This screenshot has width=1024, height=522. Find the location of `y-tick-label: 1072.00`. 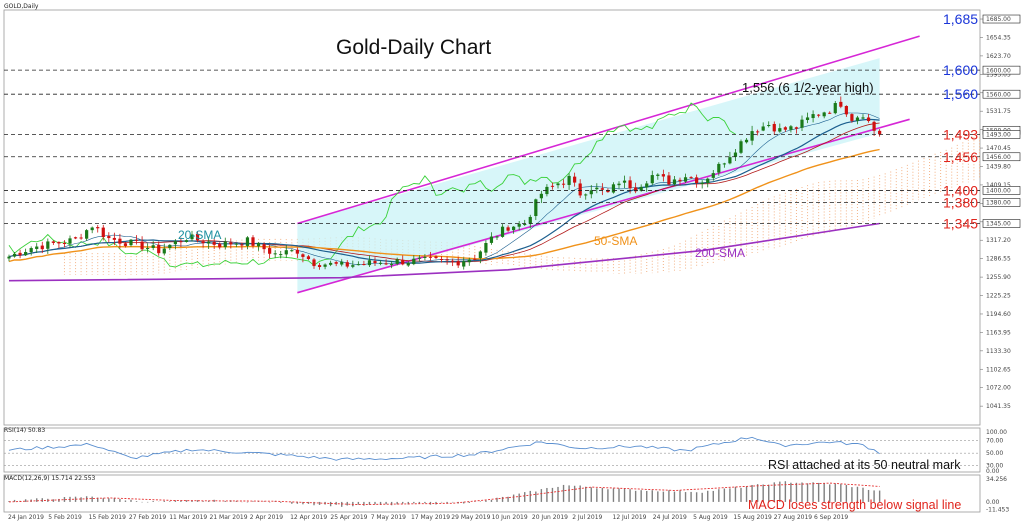

y-tick-label: 1072.00 is located at coordinates (998, 388).